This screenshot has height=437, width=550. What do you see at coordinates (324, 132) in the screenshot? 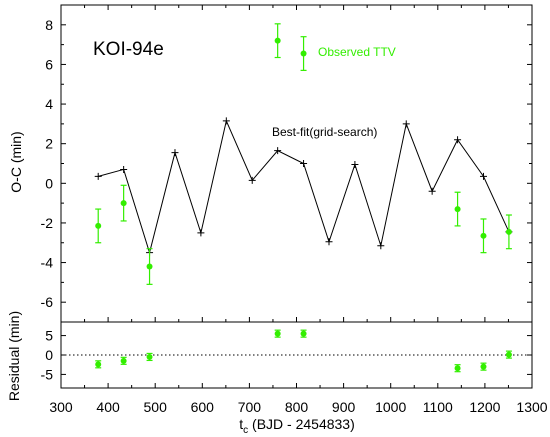
I see `legend-model-label: Best-fit(grid-search)` at bounding box center [324, 132].